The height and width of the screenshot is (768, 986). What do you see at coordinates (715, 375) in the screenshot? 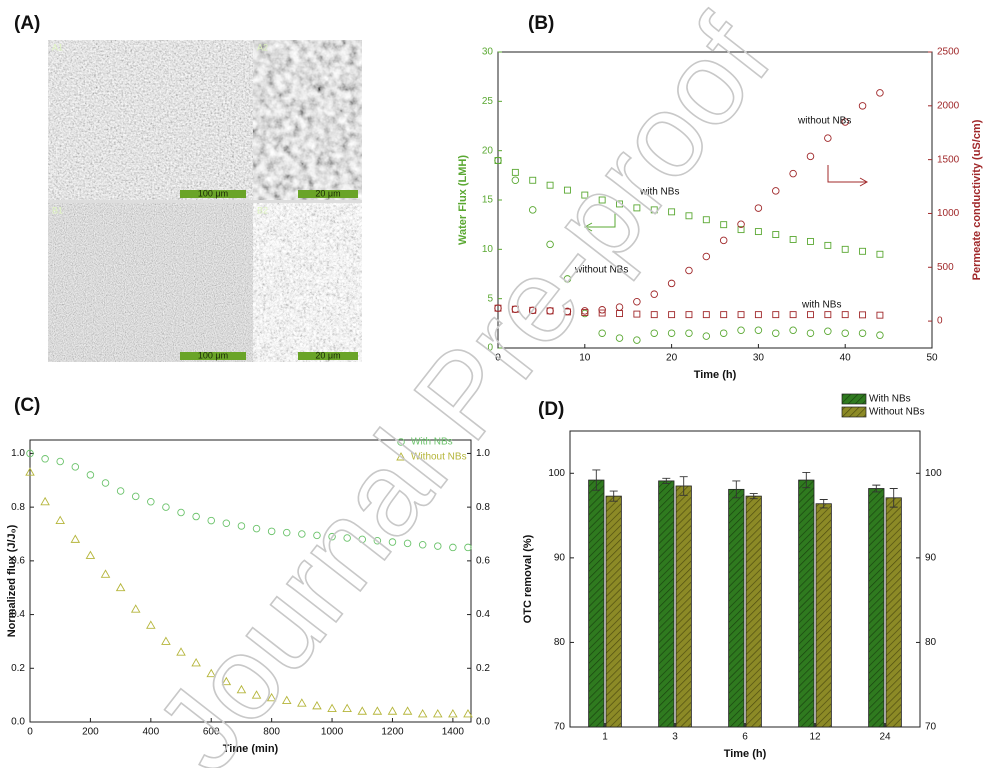
I see `x-axis-title: Time (h)` at bounding box center [715, 375].